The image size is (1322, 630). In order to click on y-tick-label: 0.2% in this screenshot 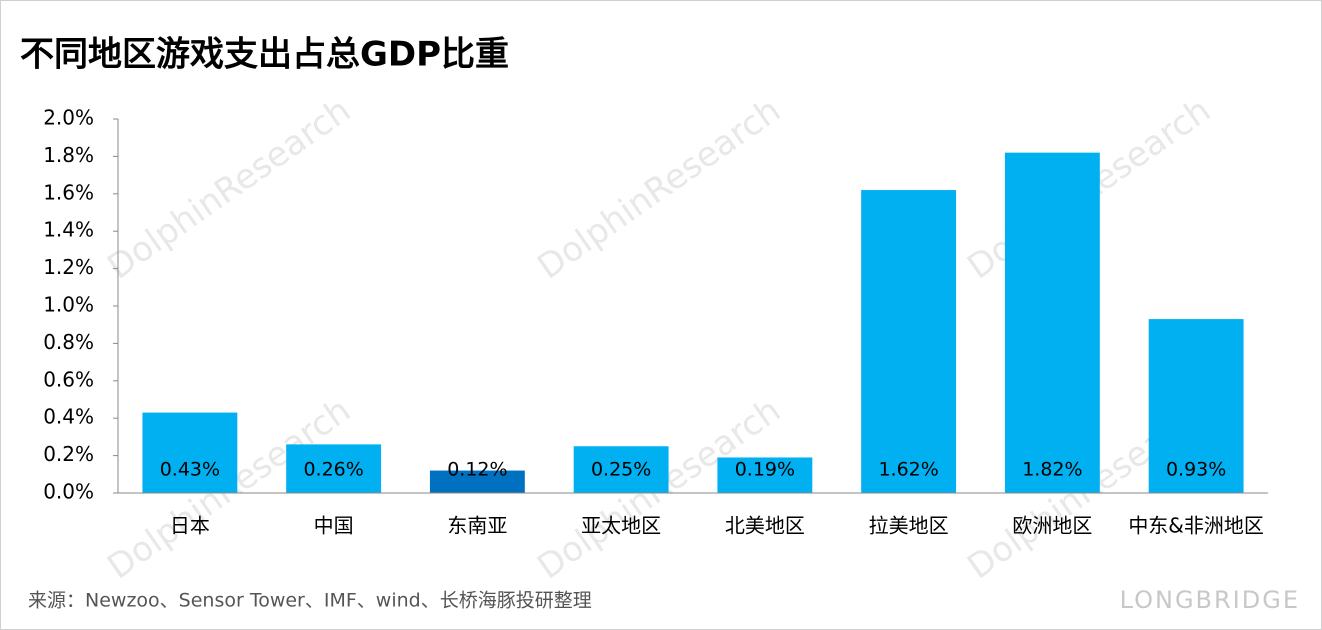, I will do `click(68, 454)`.